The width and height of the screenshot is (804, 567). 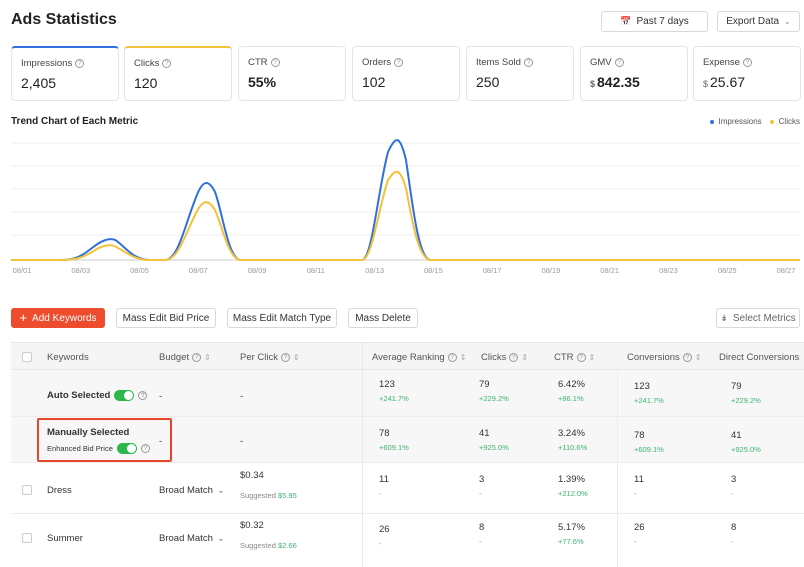 What do you see at coordinates (746, 442) in the screenshot?
I see `direct-conversions-cell: 41 +925.0%` at bounding box center [746, 442].